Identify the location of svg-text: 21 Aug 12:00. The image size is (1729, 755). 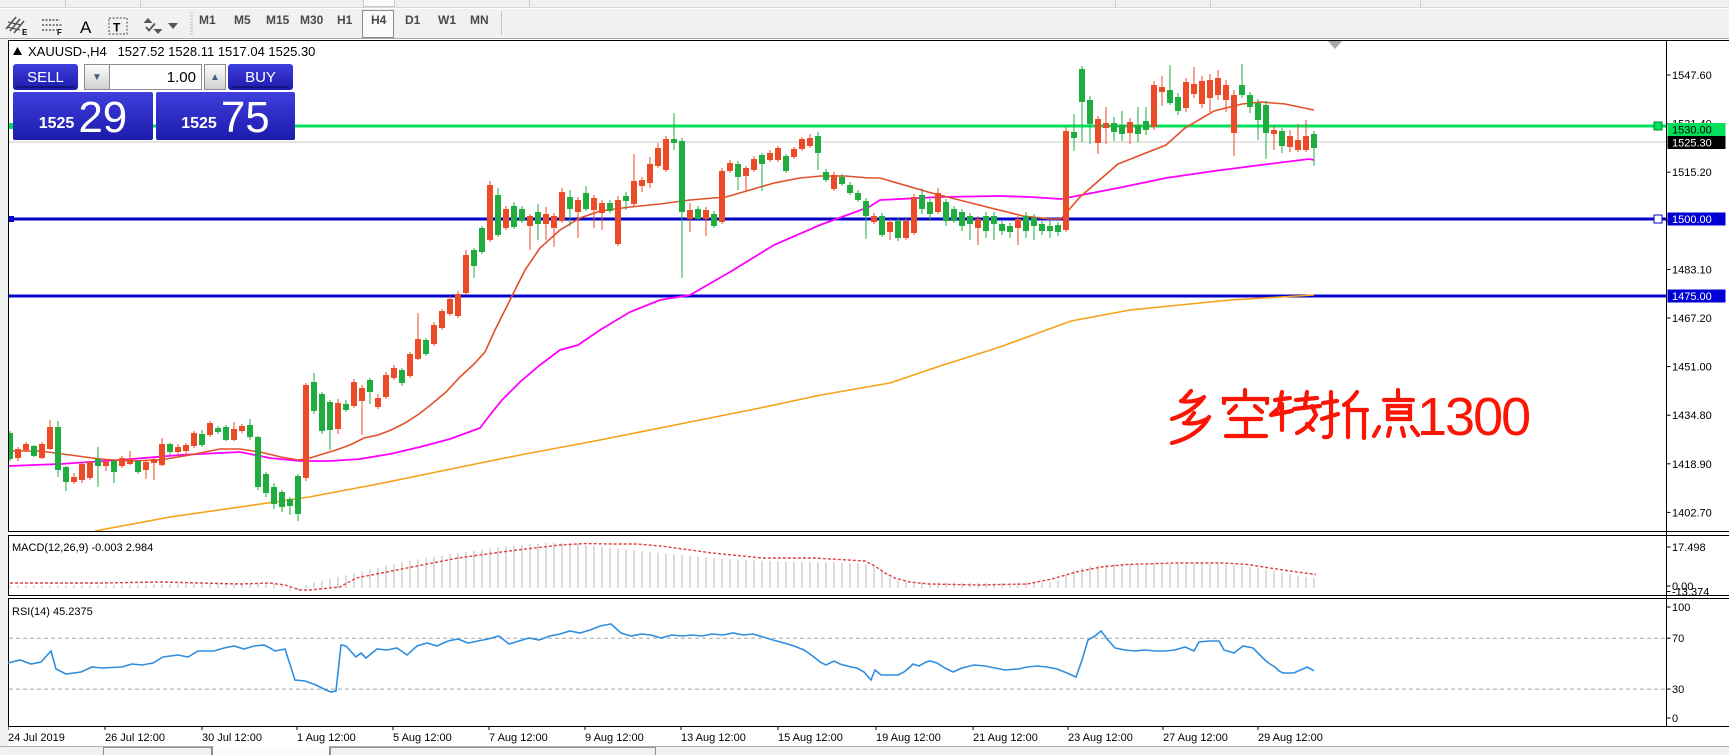
(1005, 738).